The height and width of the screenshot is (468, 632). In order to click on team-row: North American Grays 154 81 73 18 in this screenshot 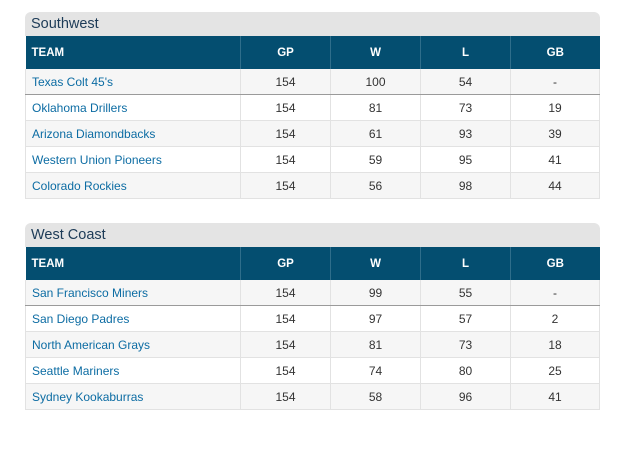, I will do `click(312, 344)`.